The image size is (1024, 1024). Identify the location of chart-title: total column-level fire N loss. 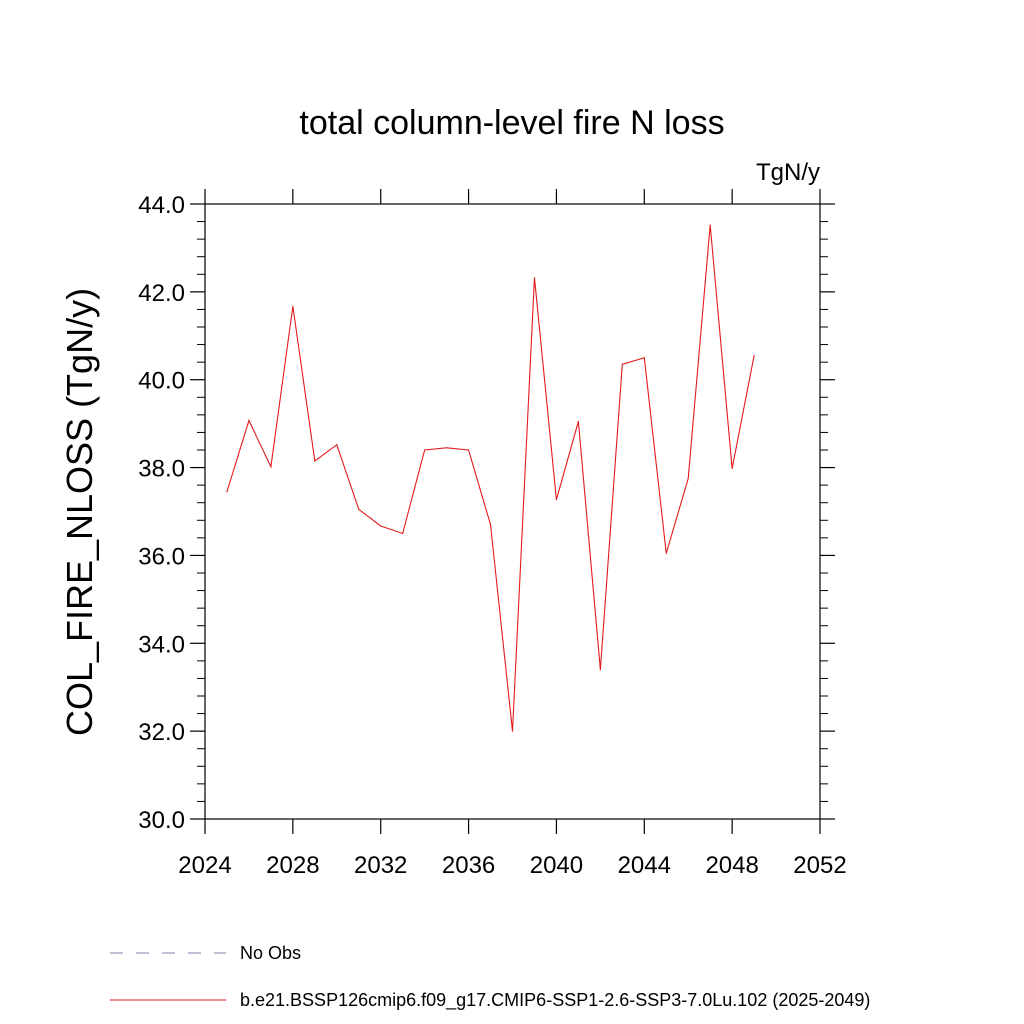
(511, 123).